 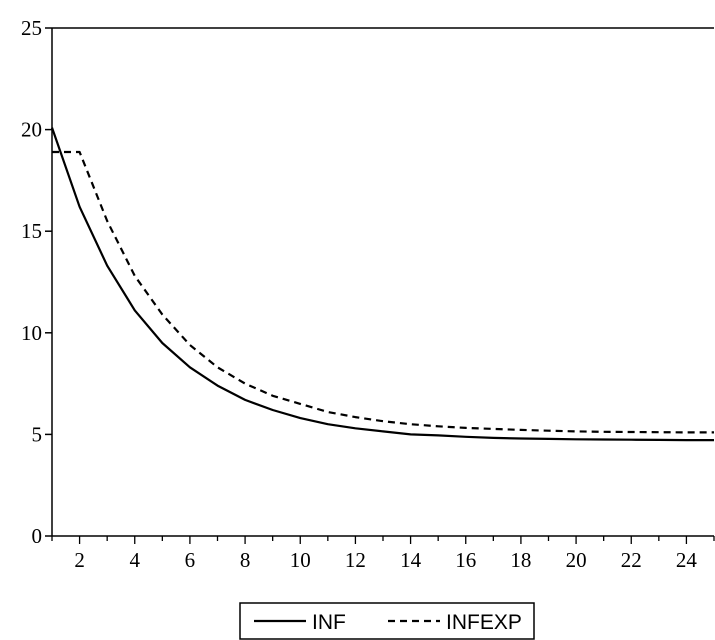 I want to click on x-tick-label: 12, so click(x=355, y=560).